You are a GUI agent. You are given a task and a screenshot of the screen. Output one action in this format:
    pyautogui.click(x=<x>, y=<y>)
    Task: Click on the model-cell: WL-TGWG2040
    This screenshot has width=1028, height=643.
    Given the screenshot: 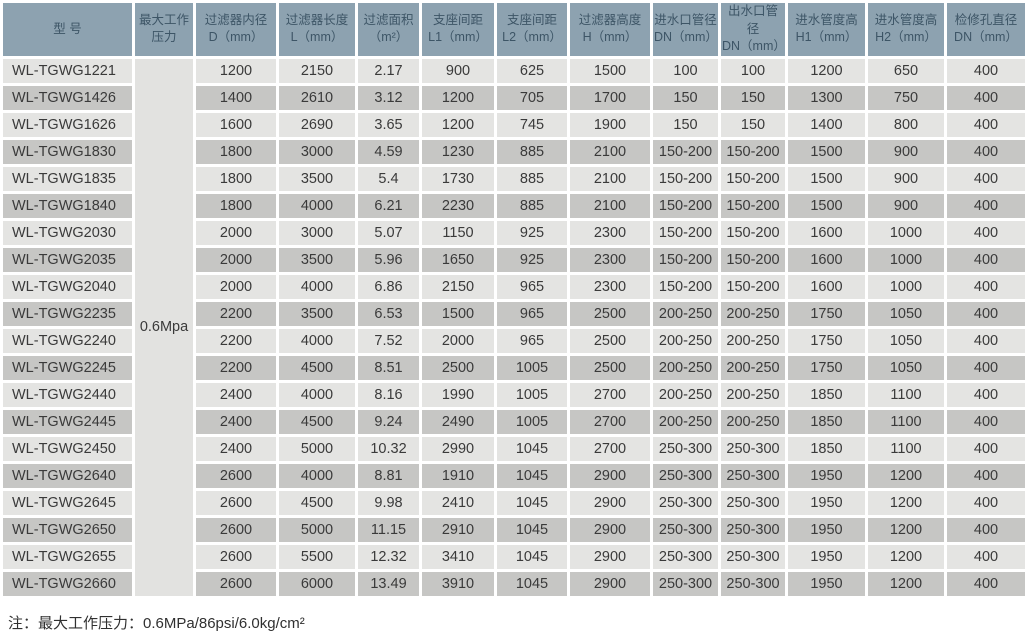 What is the action you would take?
    pyautogui.click(x=67, y=286)
    